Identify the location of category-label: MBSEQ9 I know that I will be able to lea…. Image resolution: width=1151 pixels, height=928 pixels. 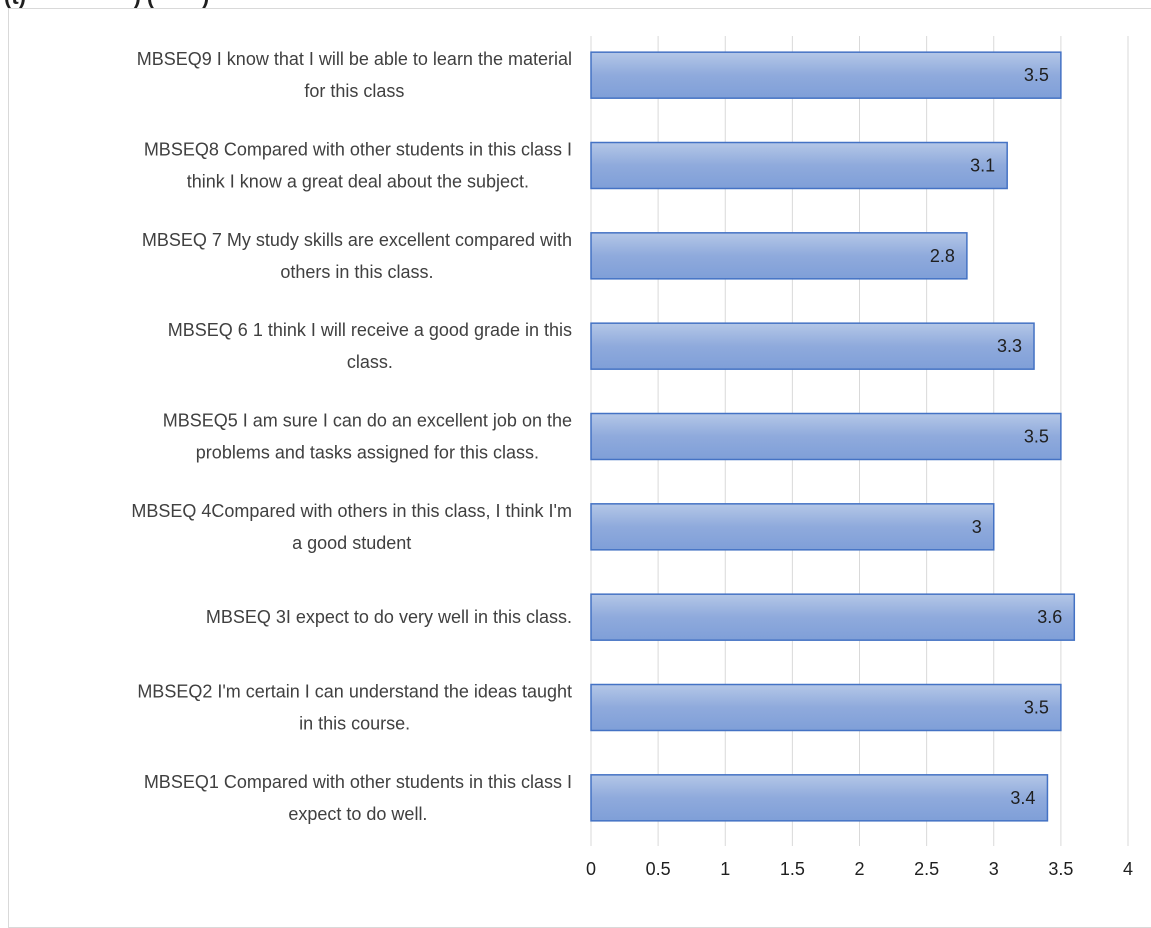
(354, 75).